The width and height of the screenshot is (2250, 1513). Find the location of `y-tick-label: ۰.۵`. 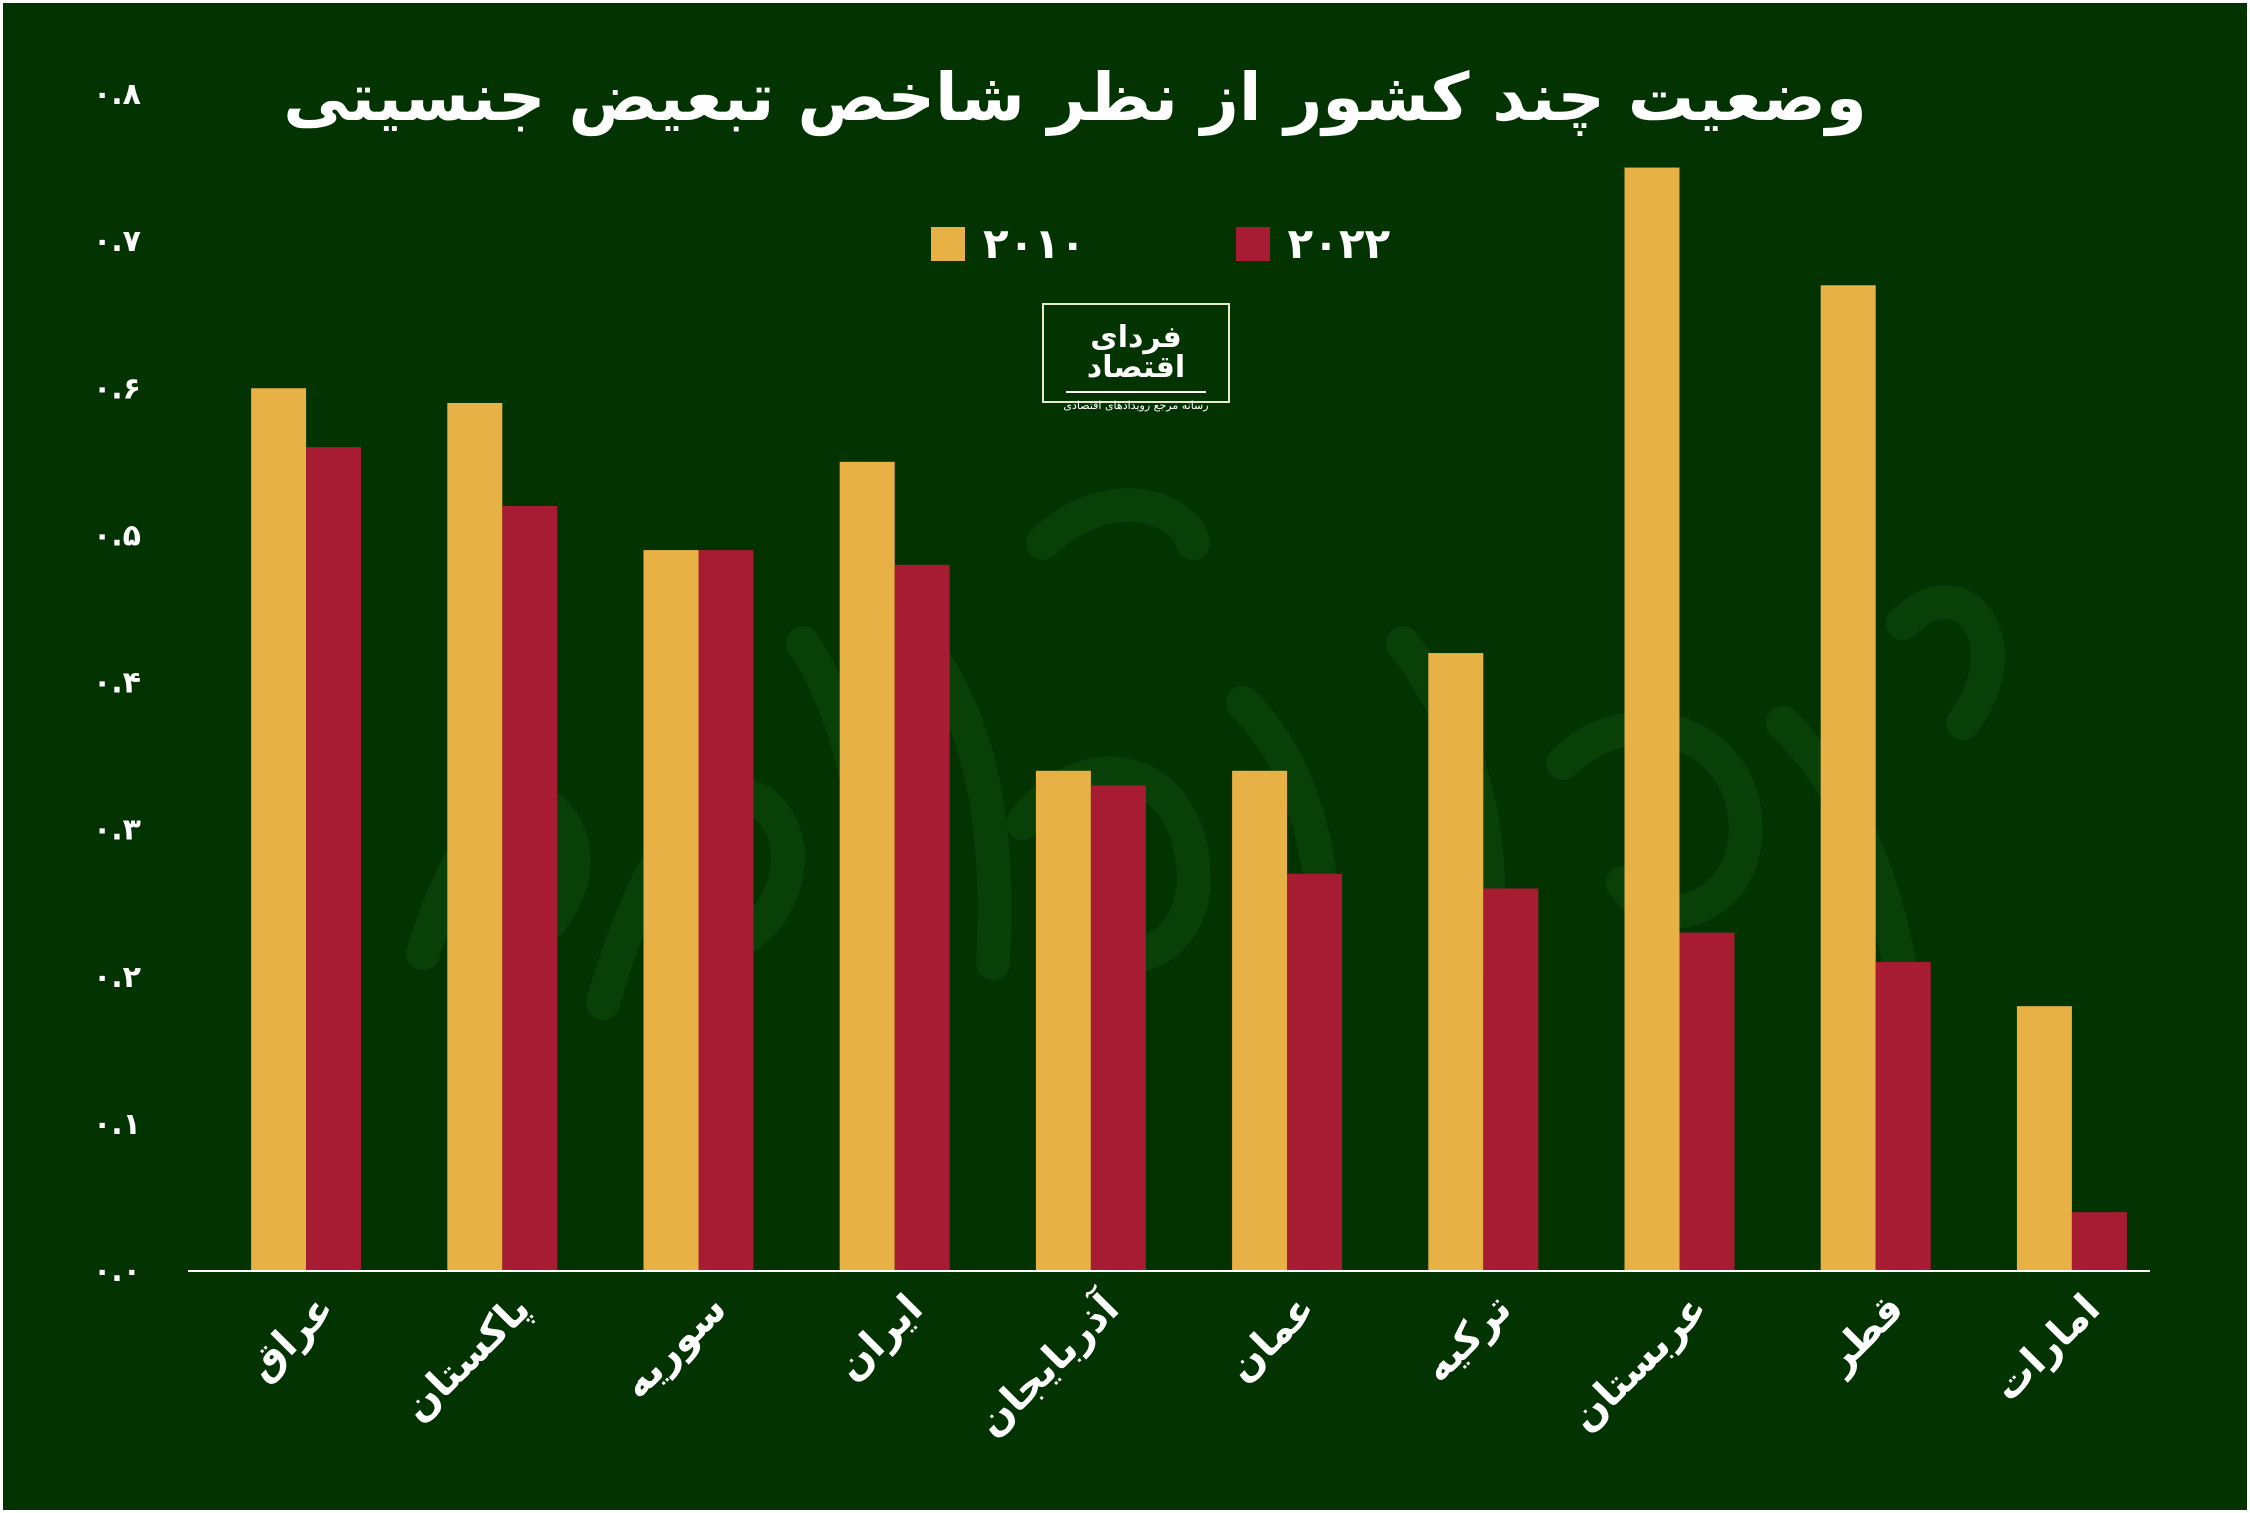

y-tick-label: ۰.۵ is located at coordinates (117, 535).